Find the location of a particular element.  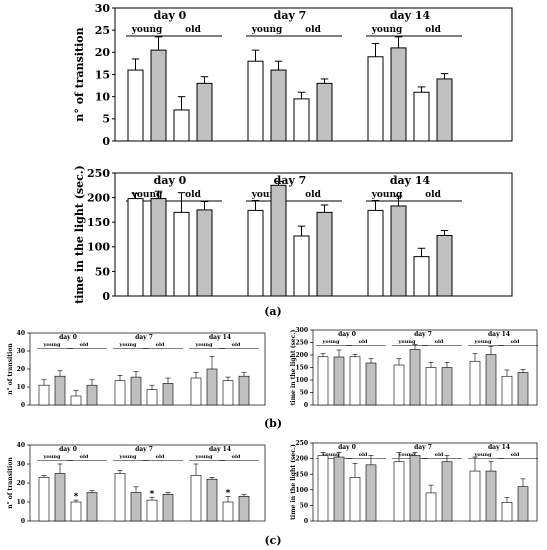

plot-frame is located at coordinates (425, 482).